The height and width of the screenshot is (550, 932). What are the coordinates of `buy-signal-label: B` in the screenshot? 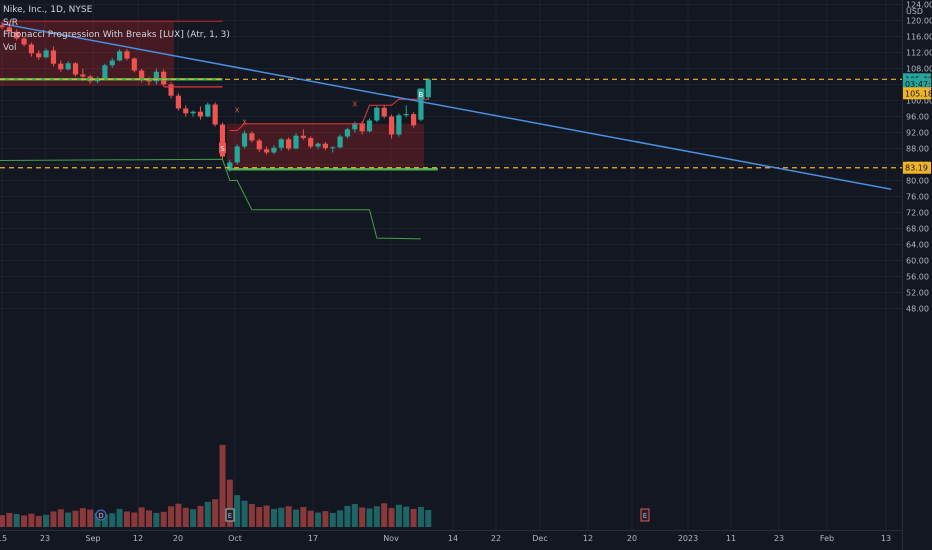 It's located at (421, 95).